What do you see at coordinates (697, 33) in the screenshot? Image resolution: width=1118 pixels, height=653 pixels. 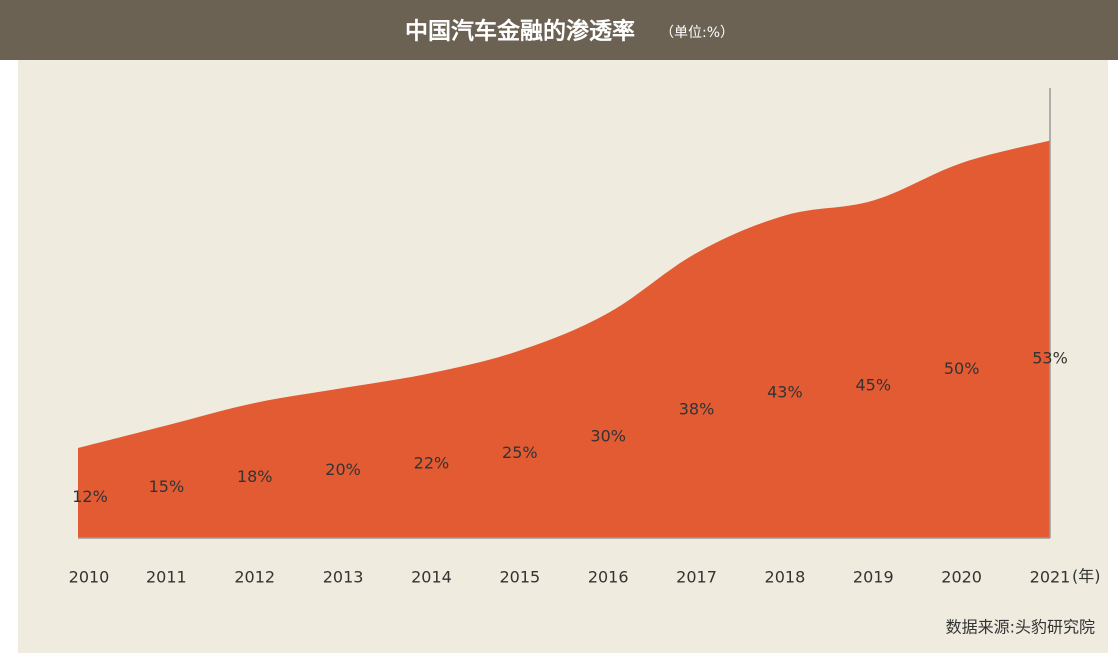 I see `chart-subtitle: （单位:%）` at bounding box center [697, 33].